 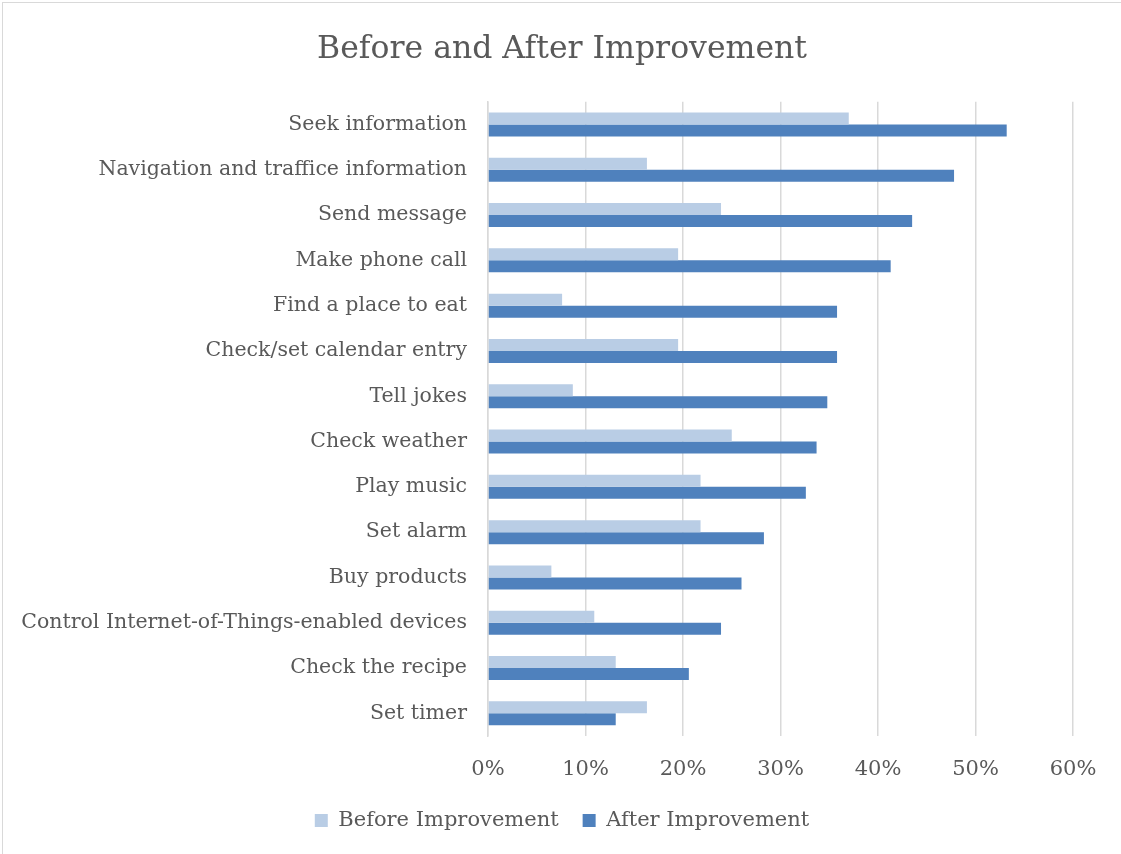 What do you see at coordinates (1073, 768) in the screenshot?
I see `x-tick-label: 60%` at bounding box center [1073, 768].